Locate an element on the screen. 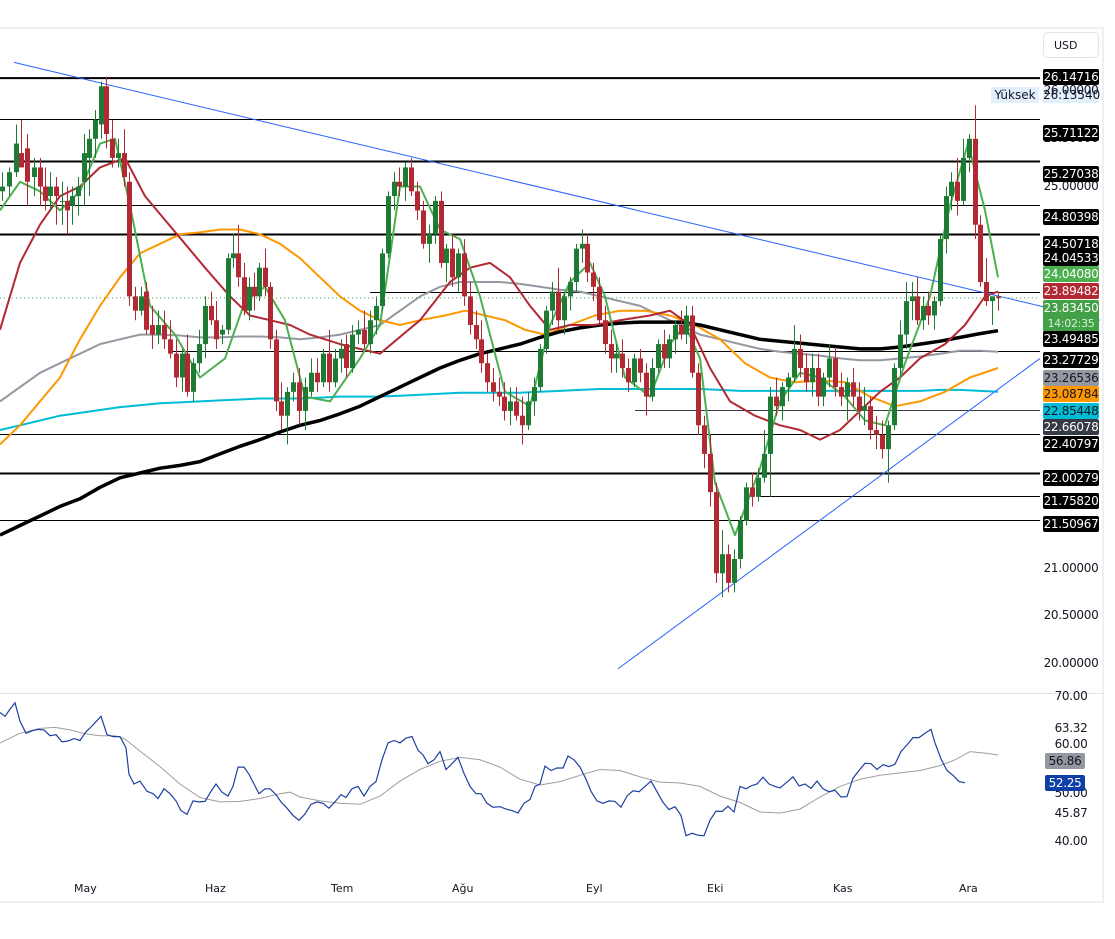  price-level-badge: 21.75820 is located at coordinates (1071, 501).